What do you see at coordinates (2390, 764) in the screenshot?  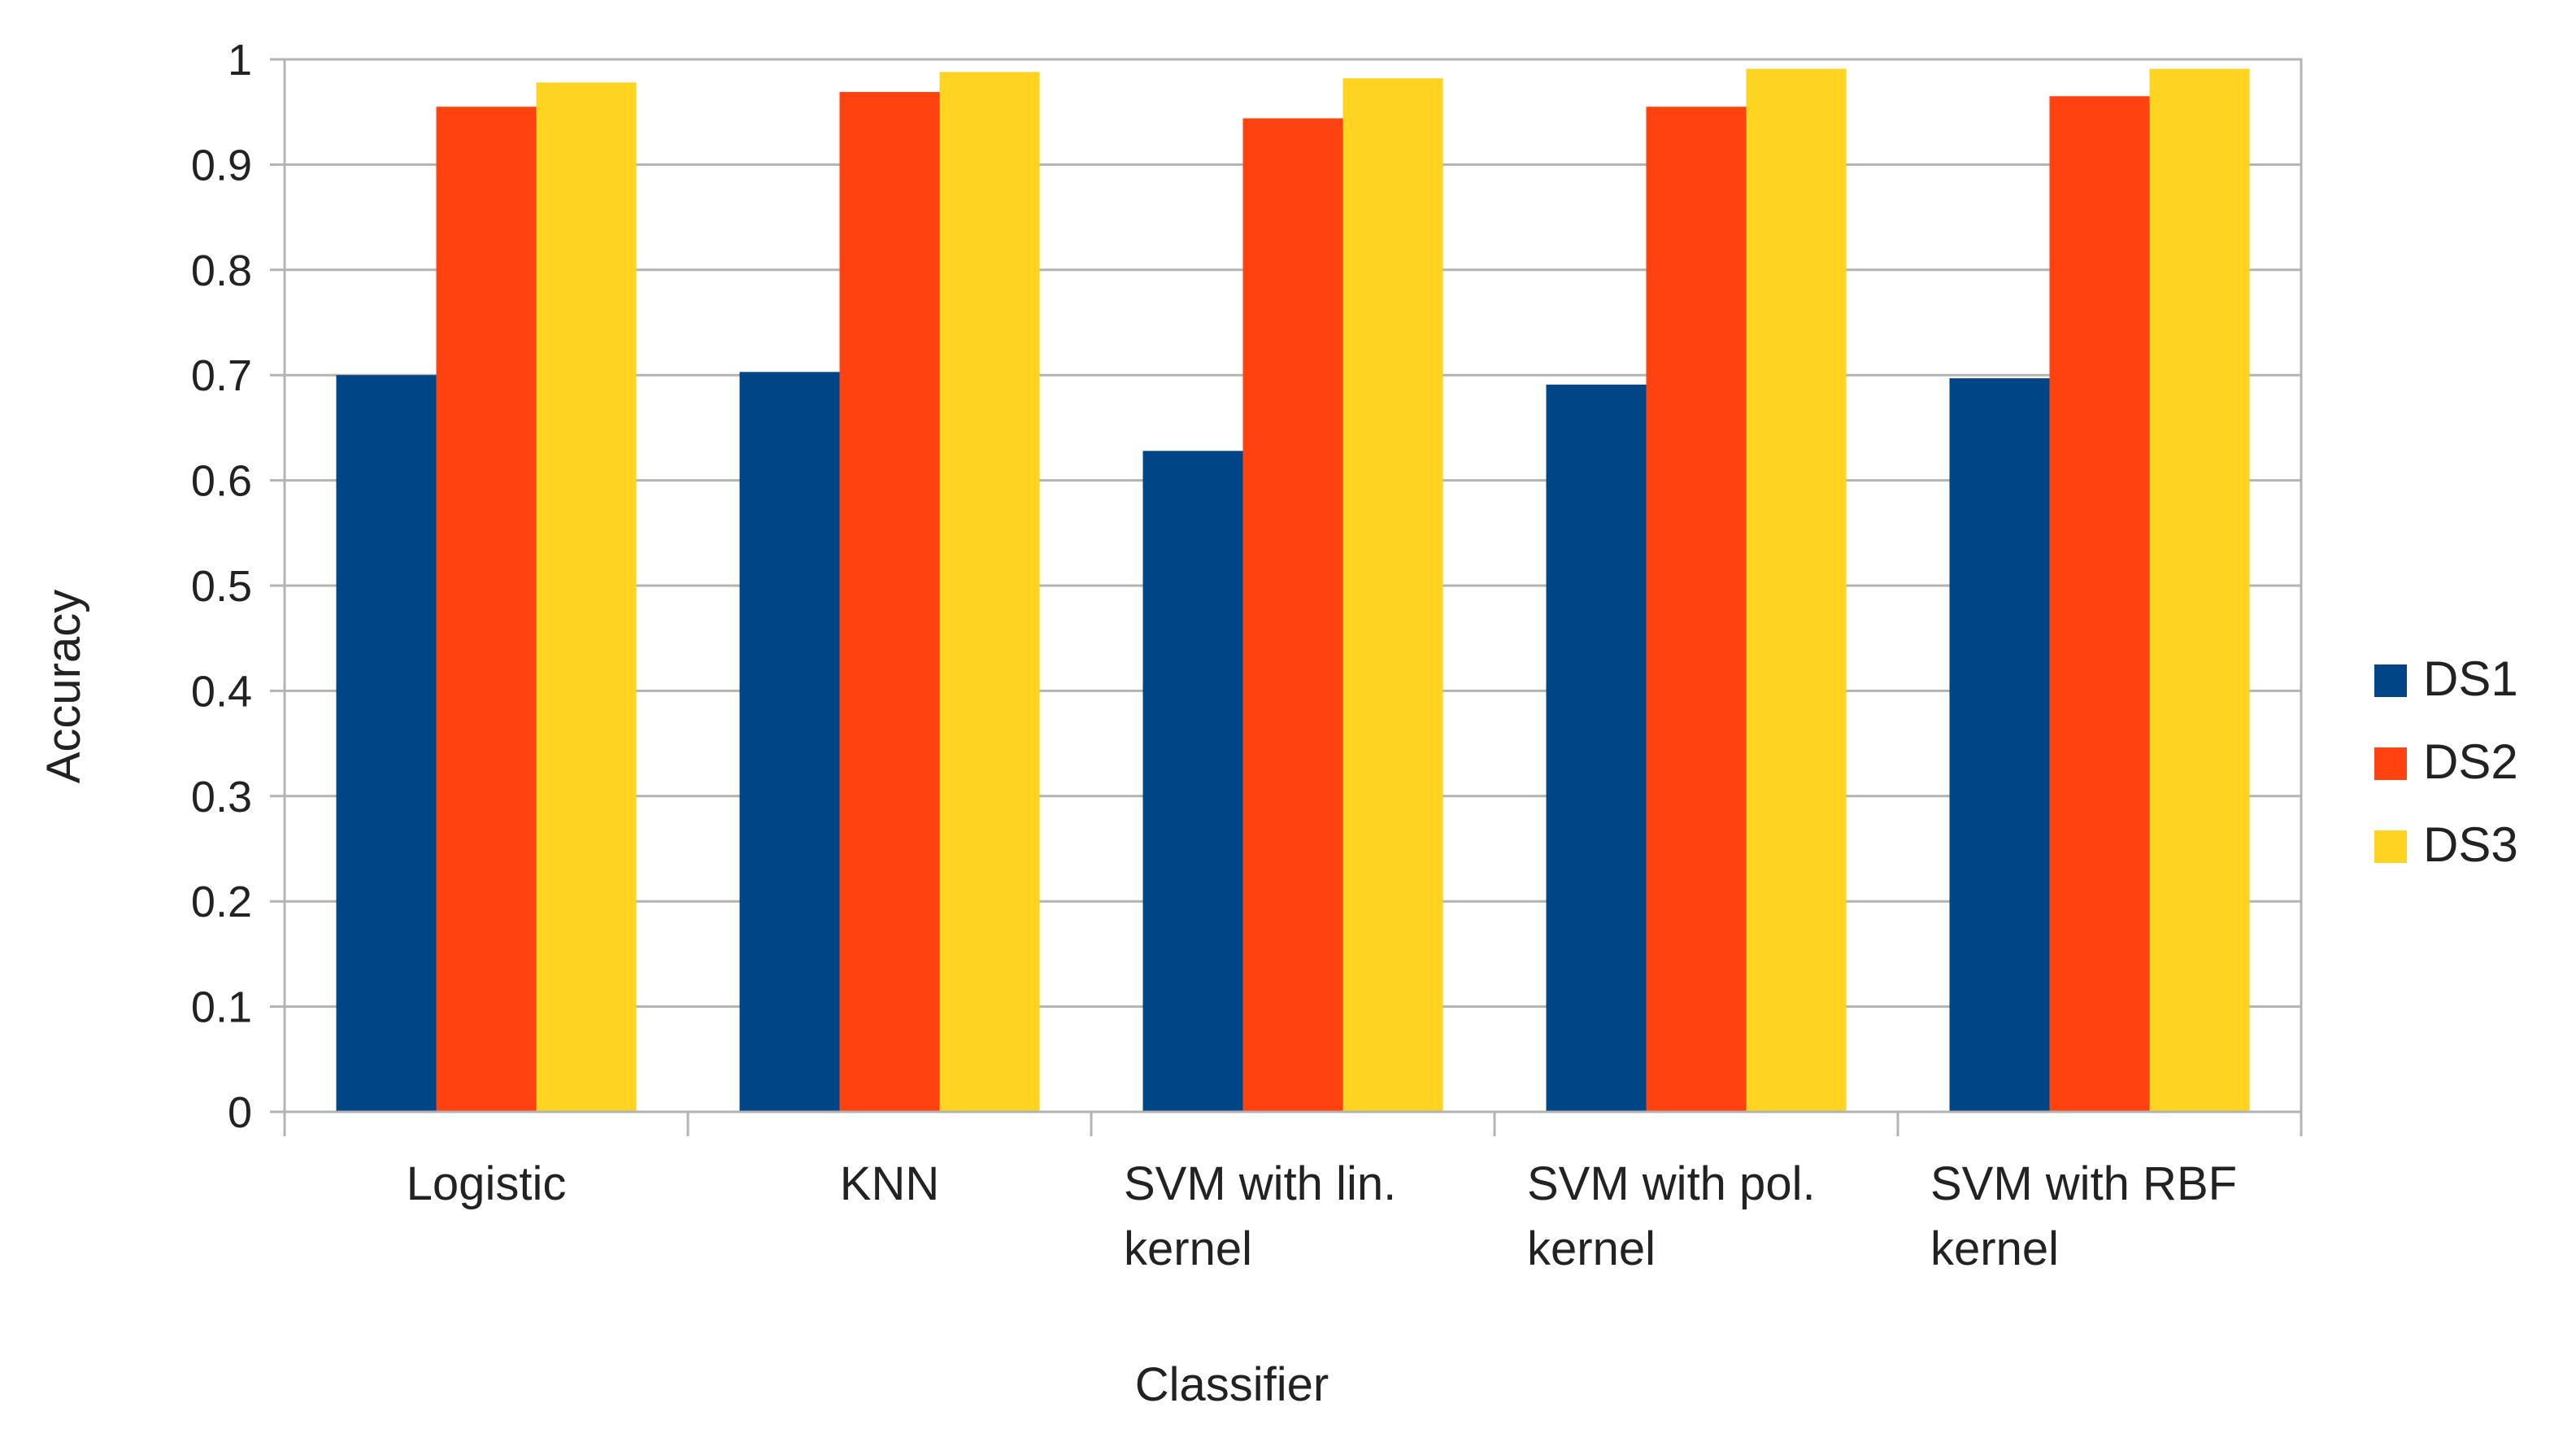 I see `legend-swatch-ds2` at bounding box center [2390, 764].